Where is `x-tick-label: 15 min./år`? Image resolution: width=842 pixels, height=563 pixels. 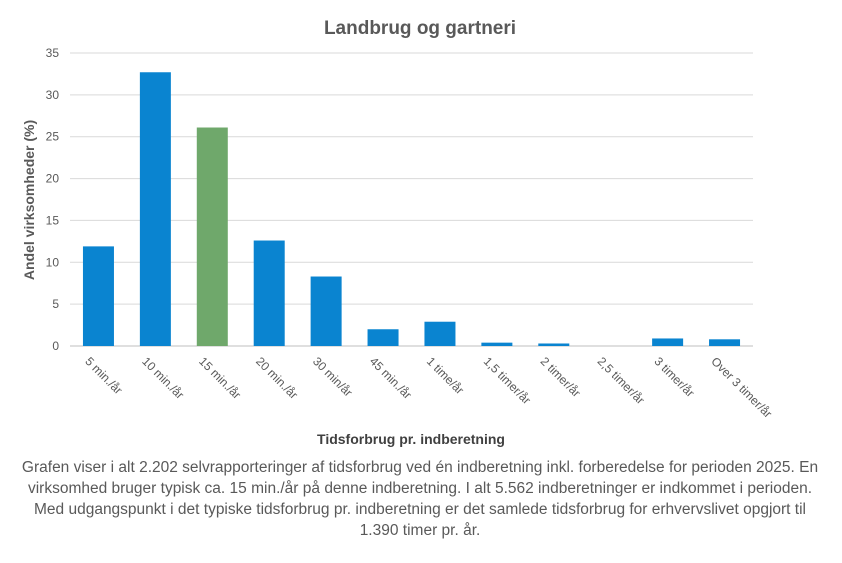
x-tick-label: 15 min./år is located at coordinates (220, 378).